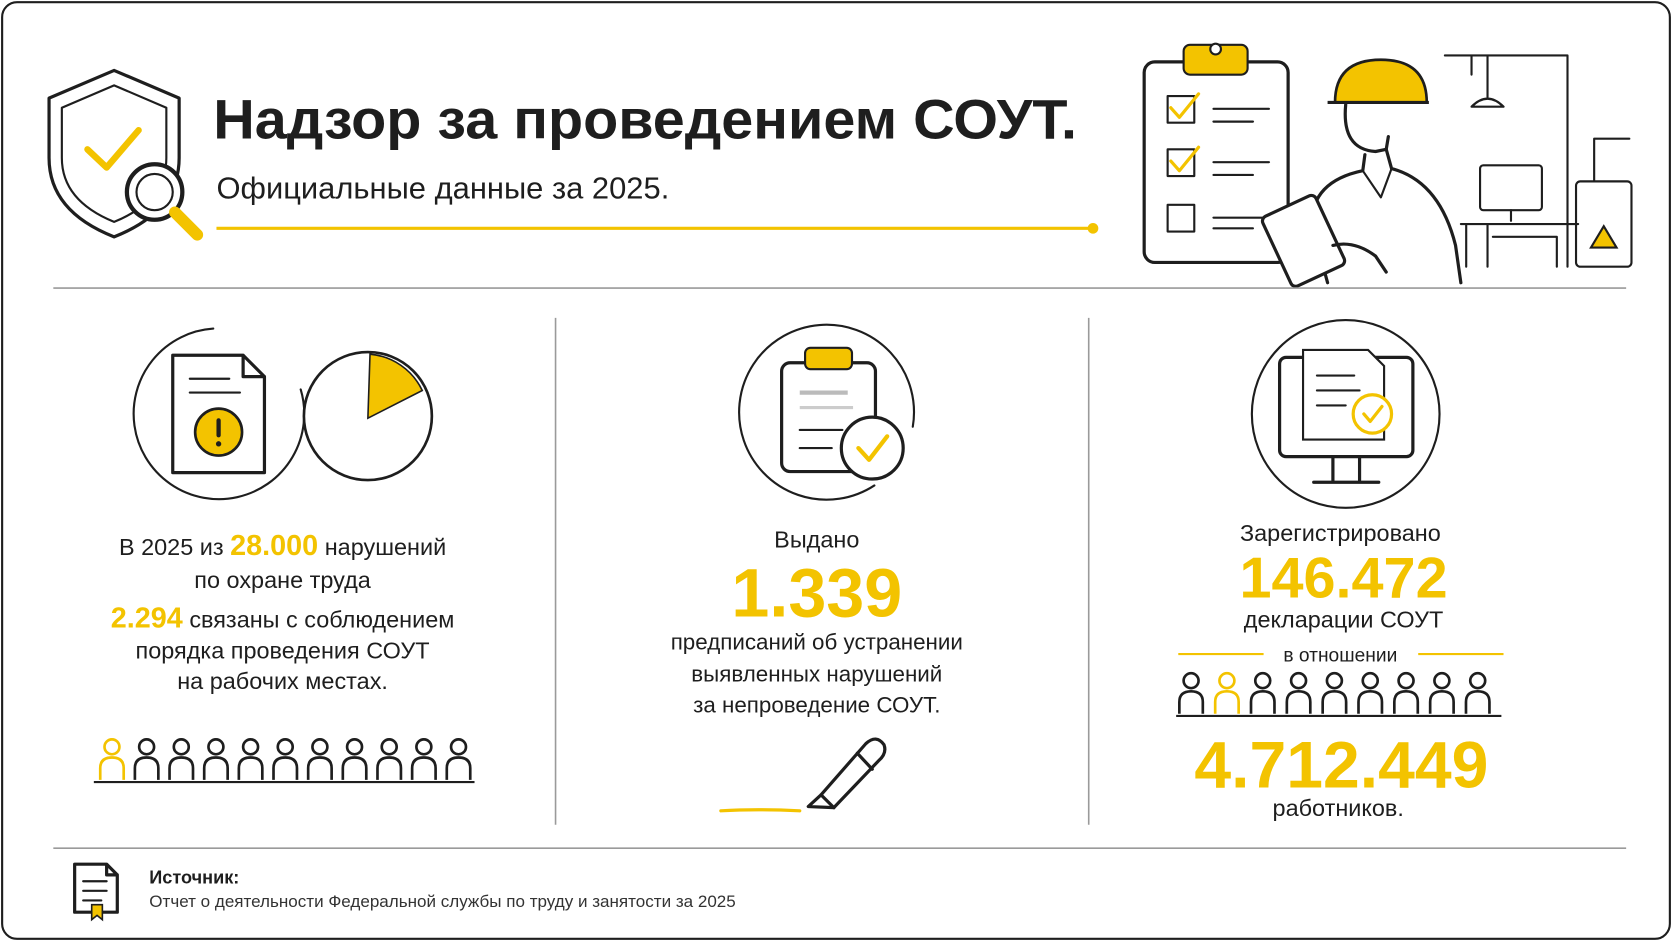  Describe the element at coordinates (1344, 619) in the screenshot. I see `panel-text: декларации СОУТ` at that location.